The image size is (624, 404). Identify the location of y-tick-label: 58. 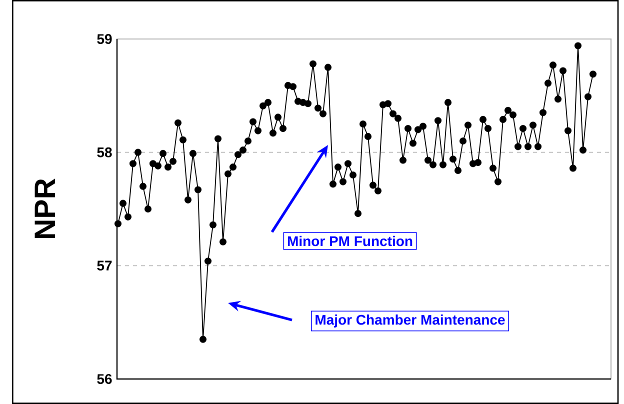
(104, 152).